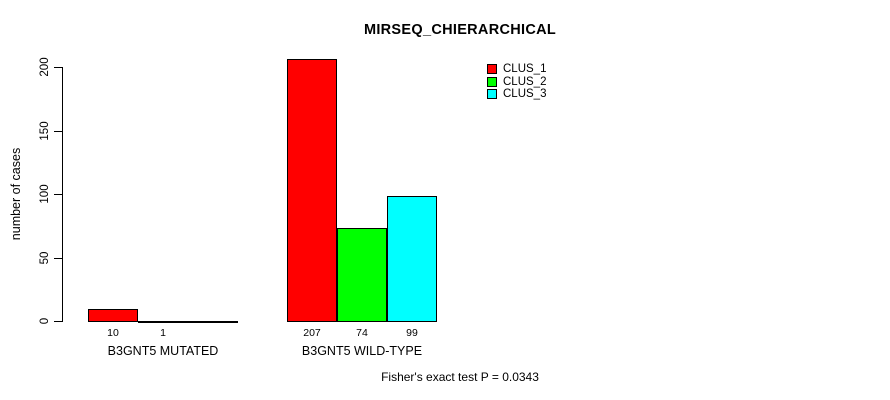 Image resolution: width=890 pixels, height=400 pixels. I want to click on bar-value-label: 99, so click(412, 333).